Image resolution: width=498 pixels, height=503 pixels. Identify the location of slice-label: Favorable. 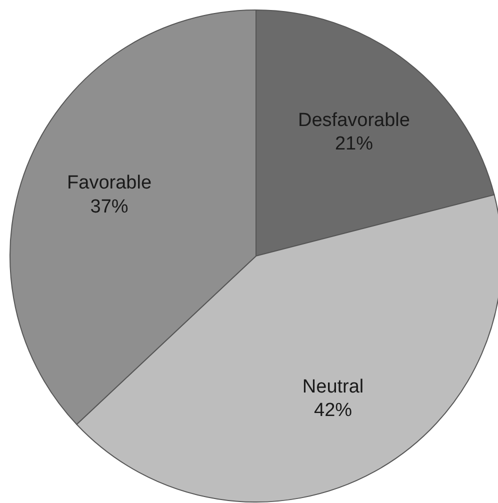
(109, 183).